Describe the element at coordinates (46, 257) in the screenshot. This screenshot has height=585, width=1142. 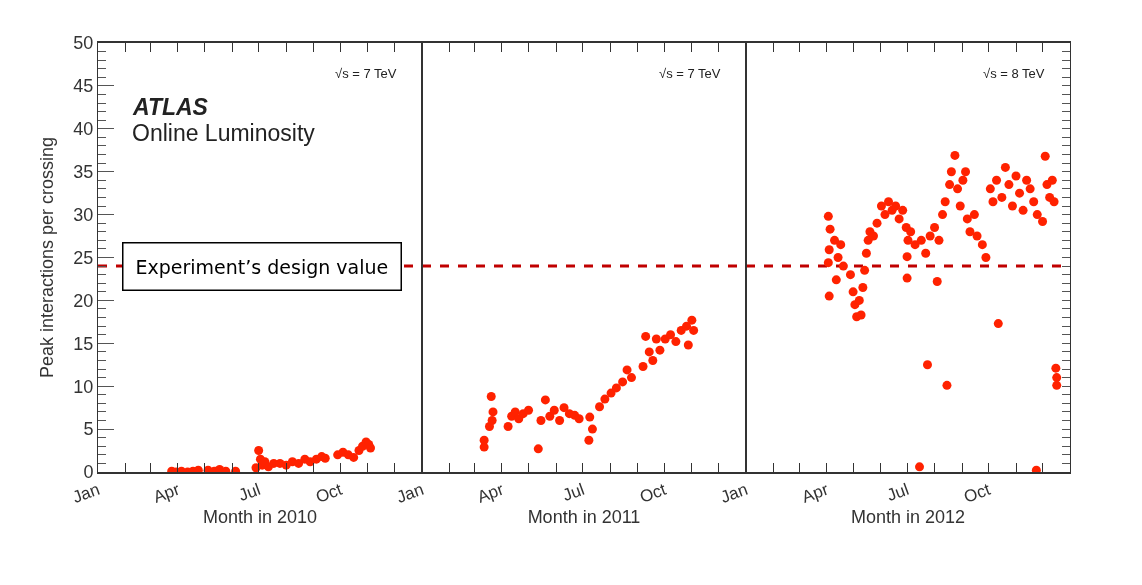
I see `y-axis-title: Peak interactions per crossing` at that location.